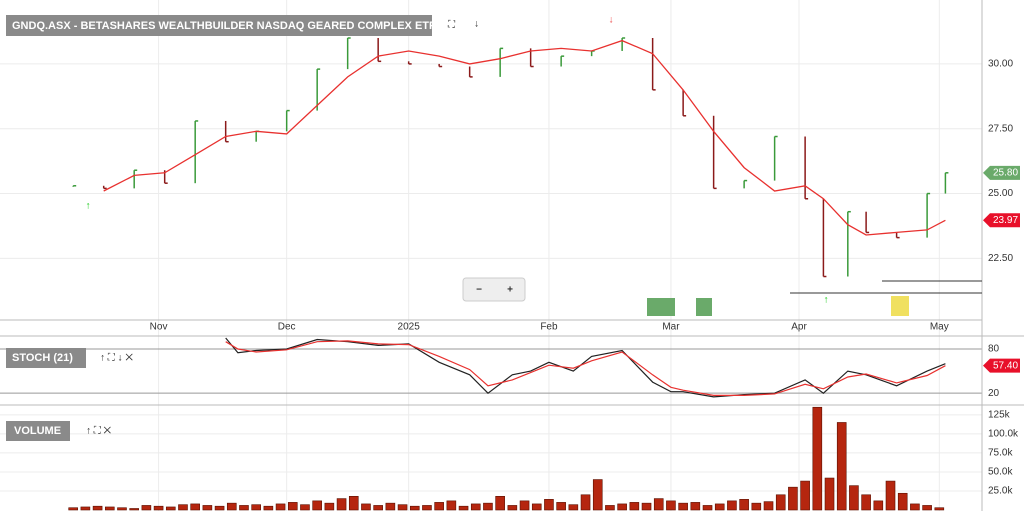 The width and height of the screenshot is (1024, 511). Describe the element at coordinates (451, 25) in the screenshot. I see `expand-icon: ⛶` at that location.